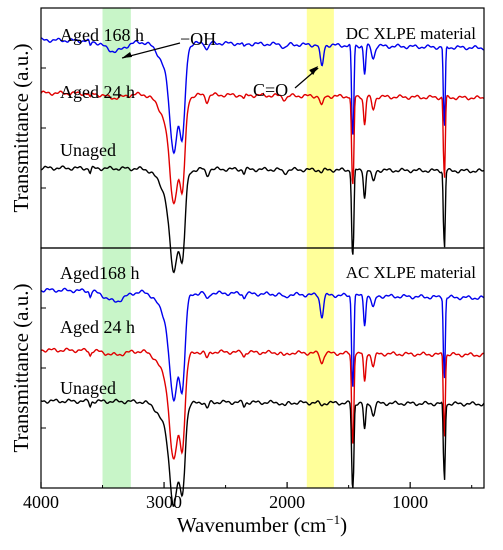 This screenshot has width=503, height=550. I want to click on series-label-top-2: Unaged, so click(88, 150).